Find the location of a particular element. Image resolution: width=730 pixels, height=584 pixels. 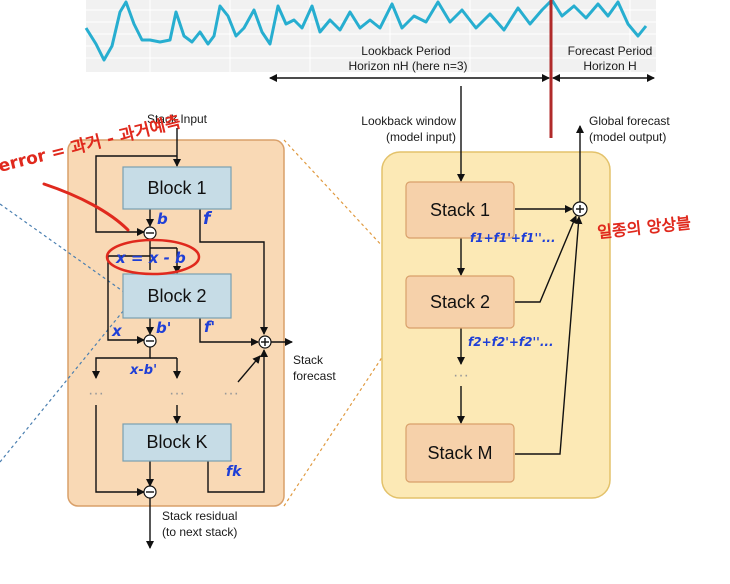

forecast-period-label: Forecast Period is located at coordinates (610, 51).